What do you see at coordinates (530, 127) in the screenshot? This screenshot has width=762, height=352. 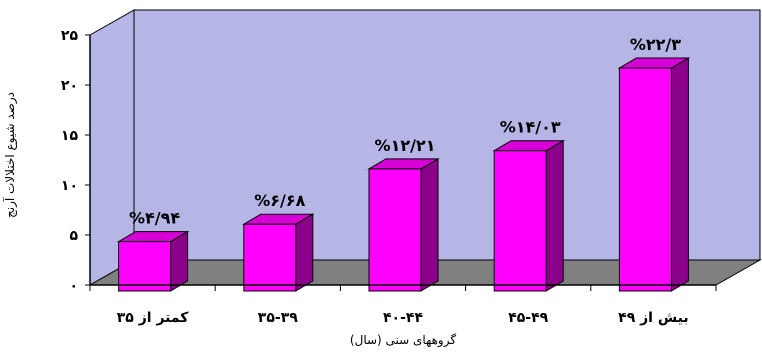 I see `data-label: %۱۴/۰۳` at bounding box center [530, 127].